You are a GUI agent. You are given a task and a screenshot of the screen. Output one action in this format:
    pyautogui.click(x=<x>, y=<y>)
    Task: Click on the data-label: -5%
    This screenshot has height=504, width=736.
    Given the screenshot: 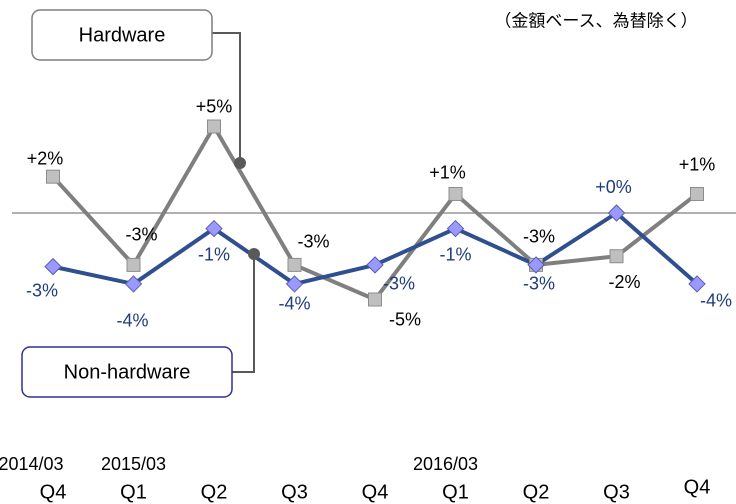 What is the action you would take?
    pyautogui.click(x=405, y=319)
    